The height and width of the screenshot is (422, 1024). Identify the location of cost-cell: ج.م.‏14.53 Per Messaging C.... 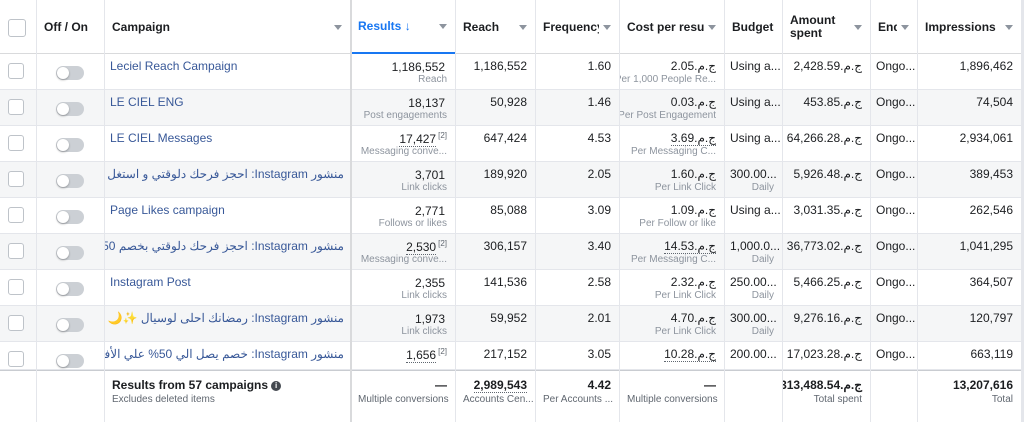
(671, 251).